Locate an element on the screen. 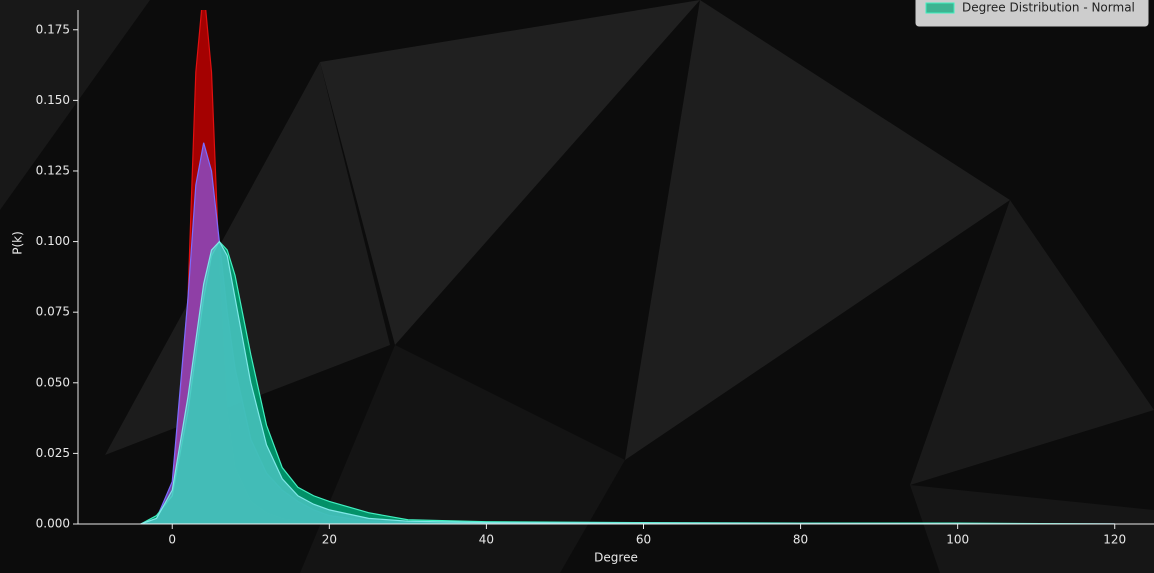 This screenshot has height=573, width=1154. y-axis-label: P(k) is located at coordinates (18, 243).